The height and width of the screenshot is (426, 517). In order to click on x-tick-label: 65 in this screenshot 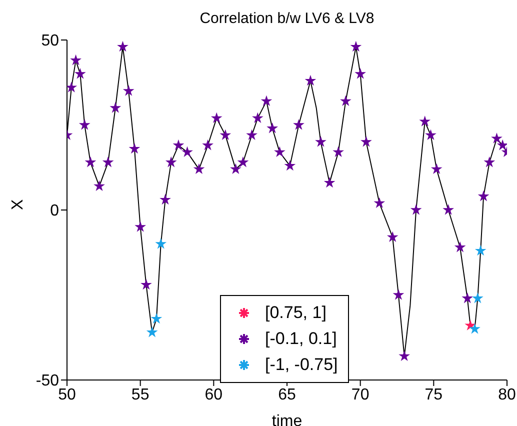, I will do `click(287, 395)`.